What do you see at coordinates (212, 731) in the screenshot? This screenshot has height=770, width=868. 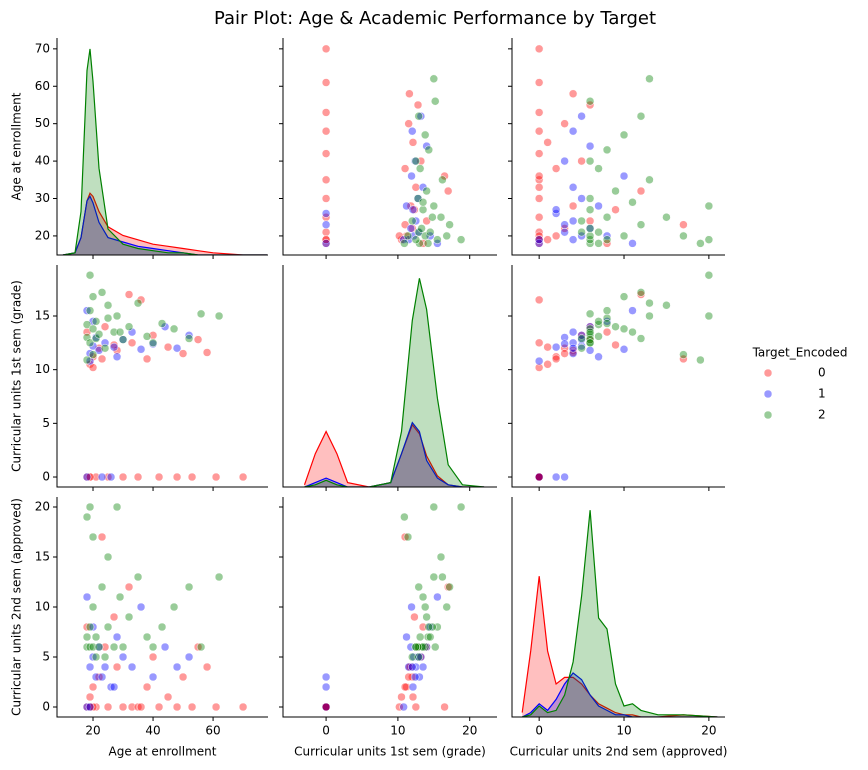 I see `x-tick-label: 60` at bounding box center [212, 731].